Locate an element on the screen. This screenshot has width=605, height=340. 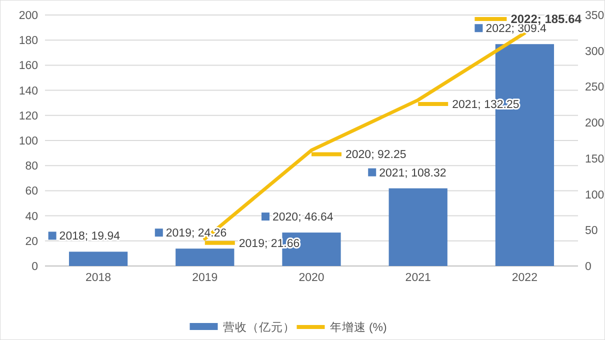
y-tick-label: 140 is located at coordinates (28, 91).